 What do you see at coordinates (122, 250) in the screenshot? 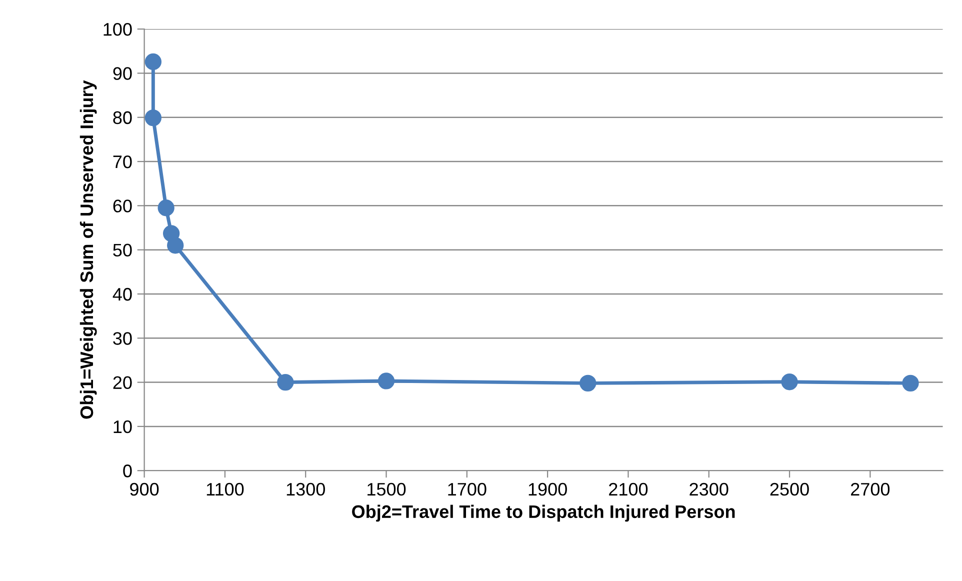
I see `y-tick-label: 50` at bounding box center [122, 250].